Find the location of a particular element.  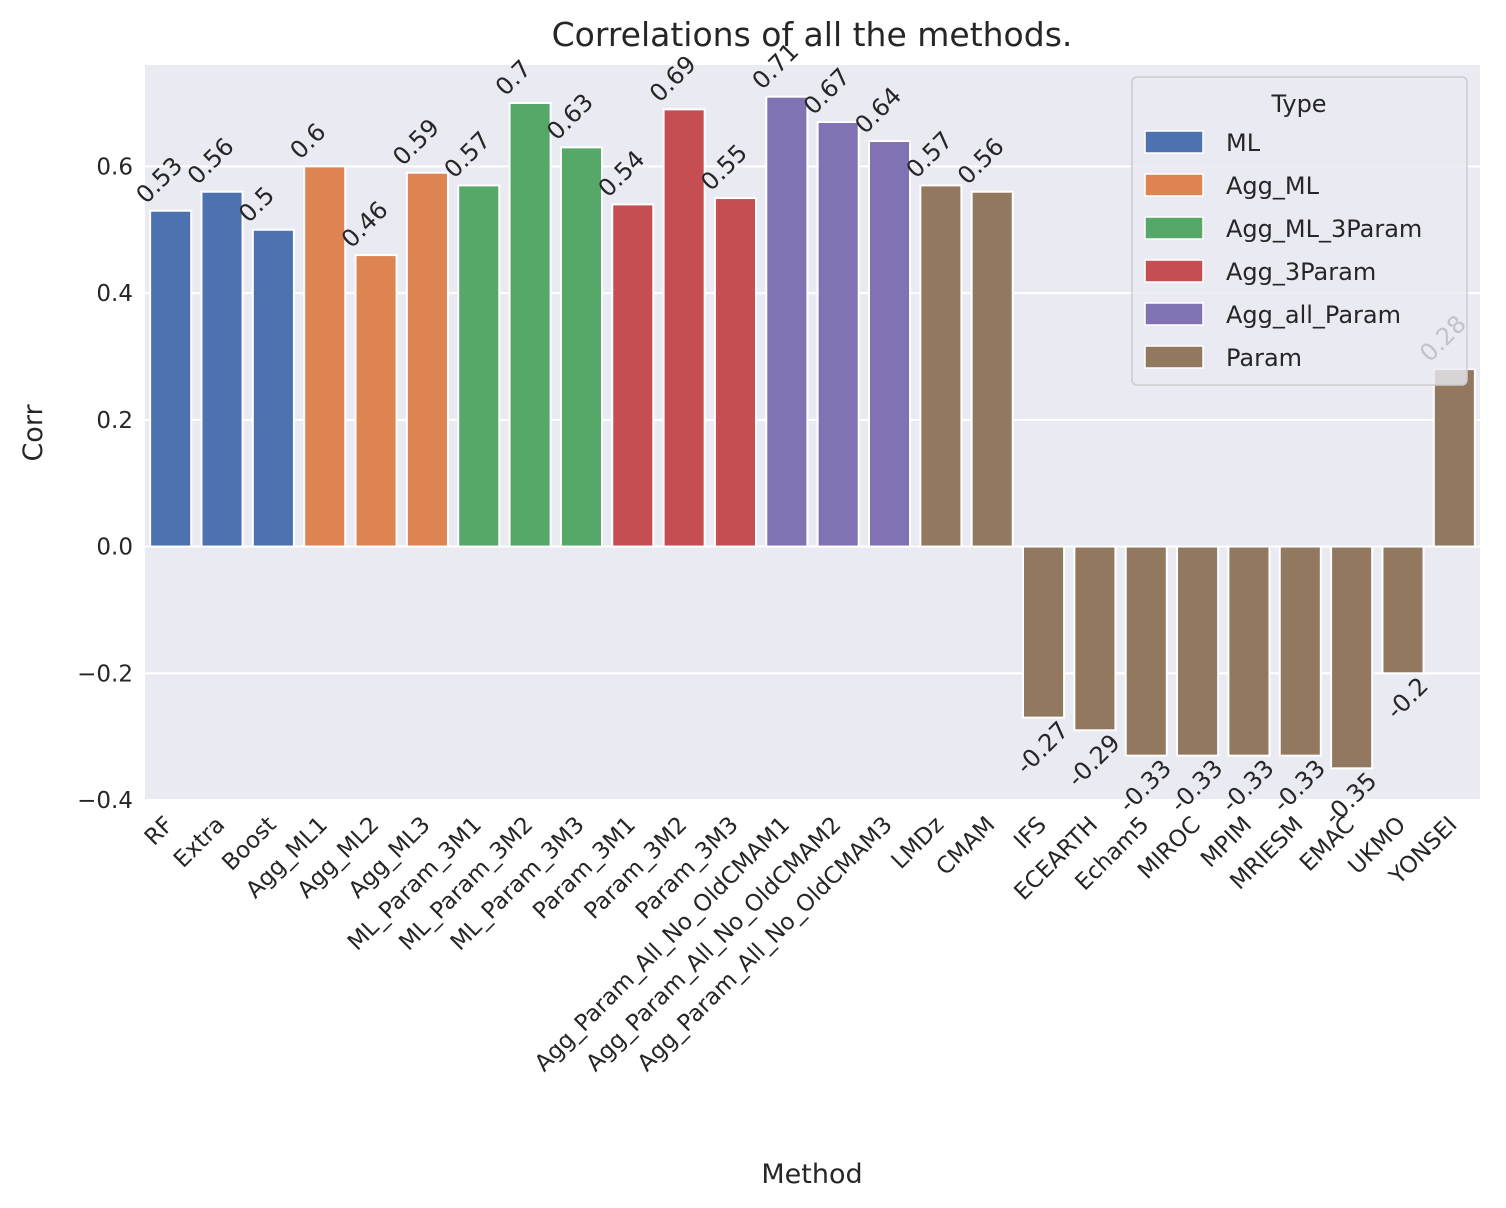

x-axis-label: Method is located at coordinates (811, 1174).